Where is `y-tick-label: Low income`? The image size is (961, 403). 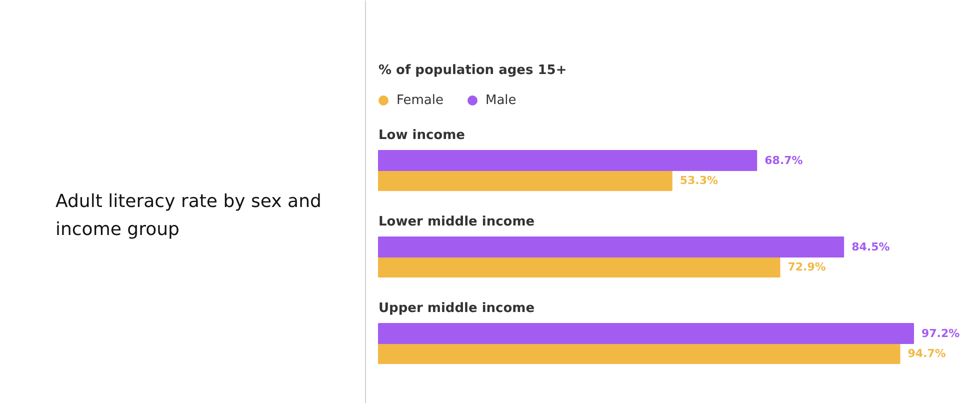 y-tick-label: Low income is located at coordinates (422, 135).